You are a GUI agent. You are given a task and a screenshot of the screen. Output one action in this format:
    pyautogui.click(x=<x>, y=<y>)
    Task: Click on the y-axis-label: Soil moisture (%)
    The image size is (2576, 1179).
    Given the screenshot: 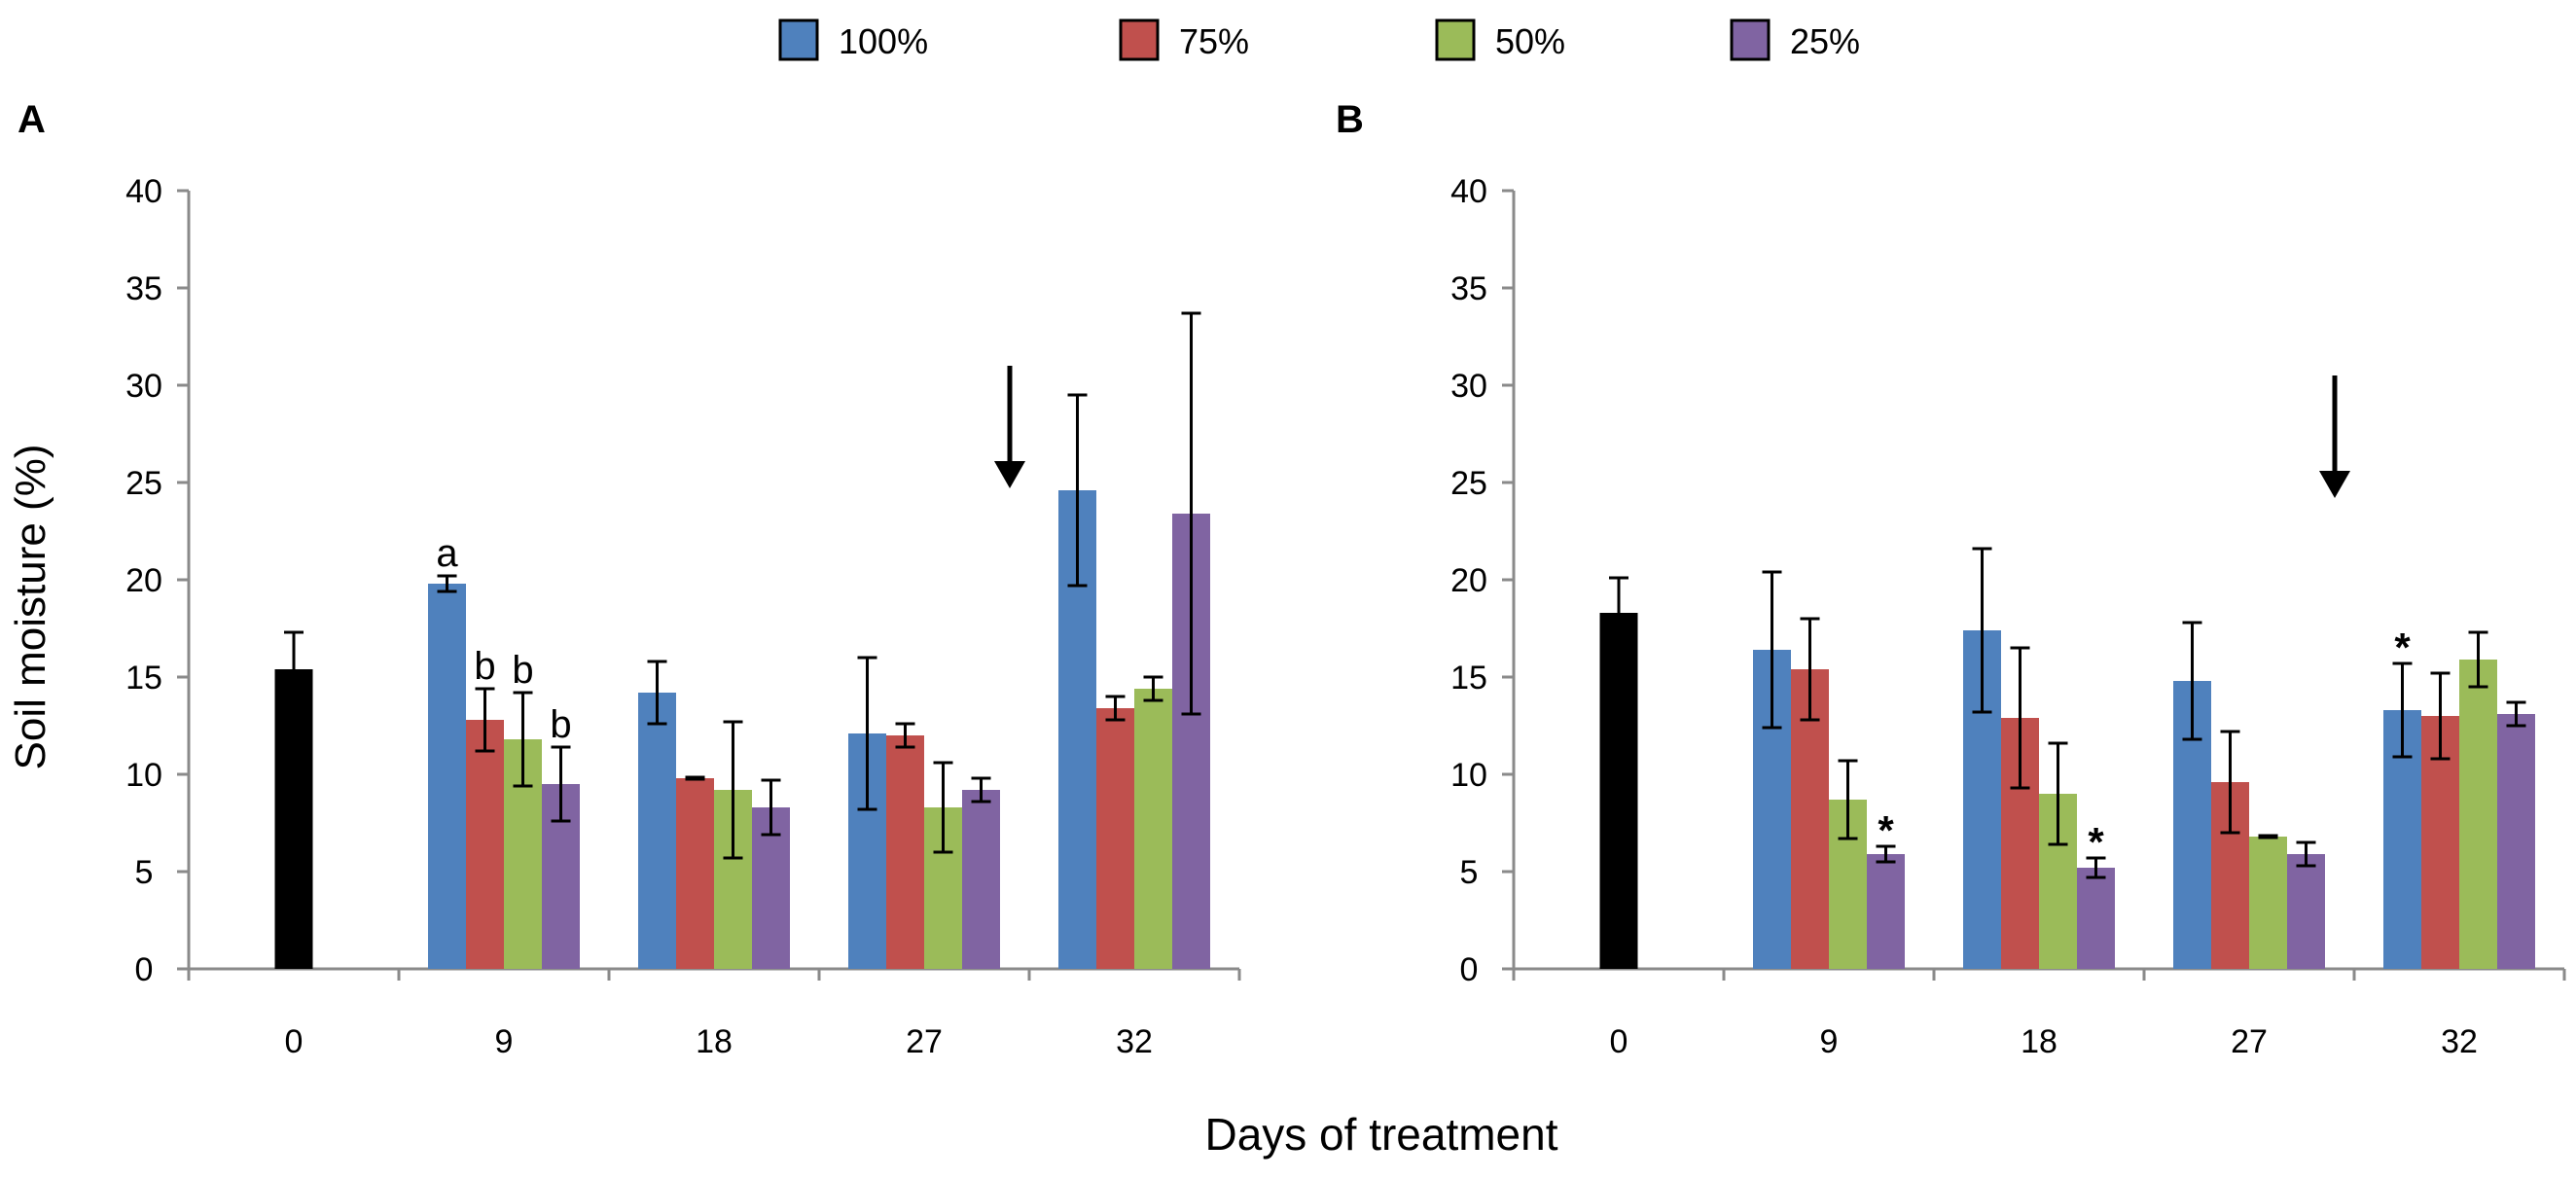 What is the action you would take?
    pyautogui.click(x=30, y=607)
    